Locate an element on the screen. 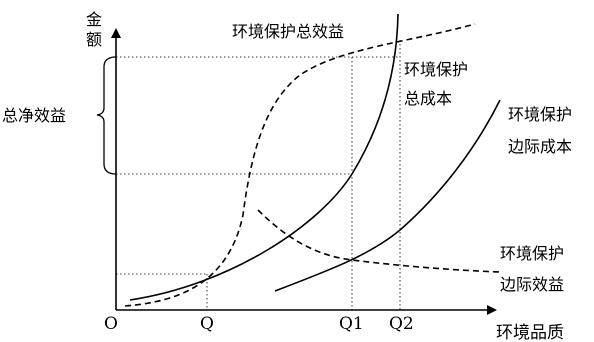 This screenshot has height=342, width=594. marginal-benefit-label-line2: 边际效益 is located at coordinates (532, 284).